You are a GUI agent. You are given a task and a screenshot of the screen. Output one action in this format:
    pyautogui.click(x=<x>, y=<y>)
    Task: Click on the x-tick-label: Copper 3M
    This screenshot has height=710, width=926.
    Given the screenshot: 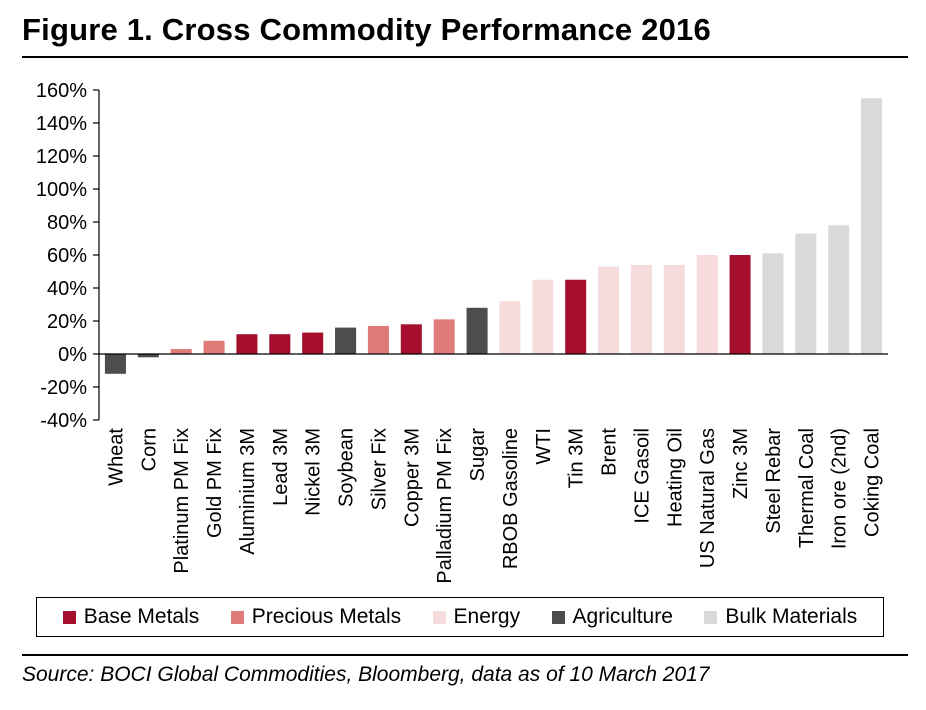 What is the action you would take?
    pyautogui.click(x=412, y=477)
    